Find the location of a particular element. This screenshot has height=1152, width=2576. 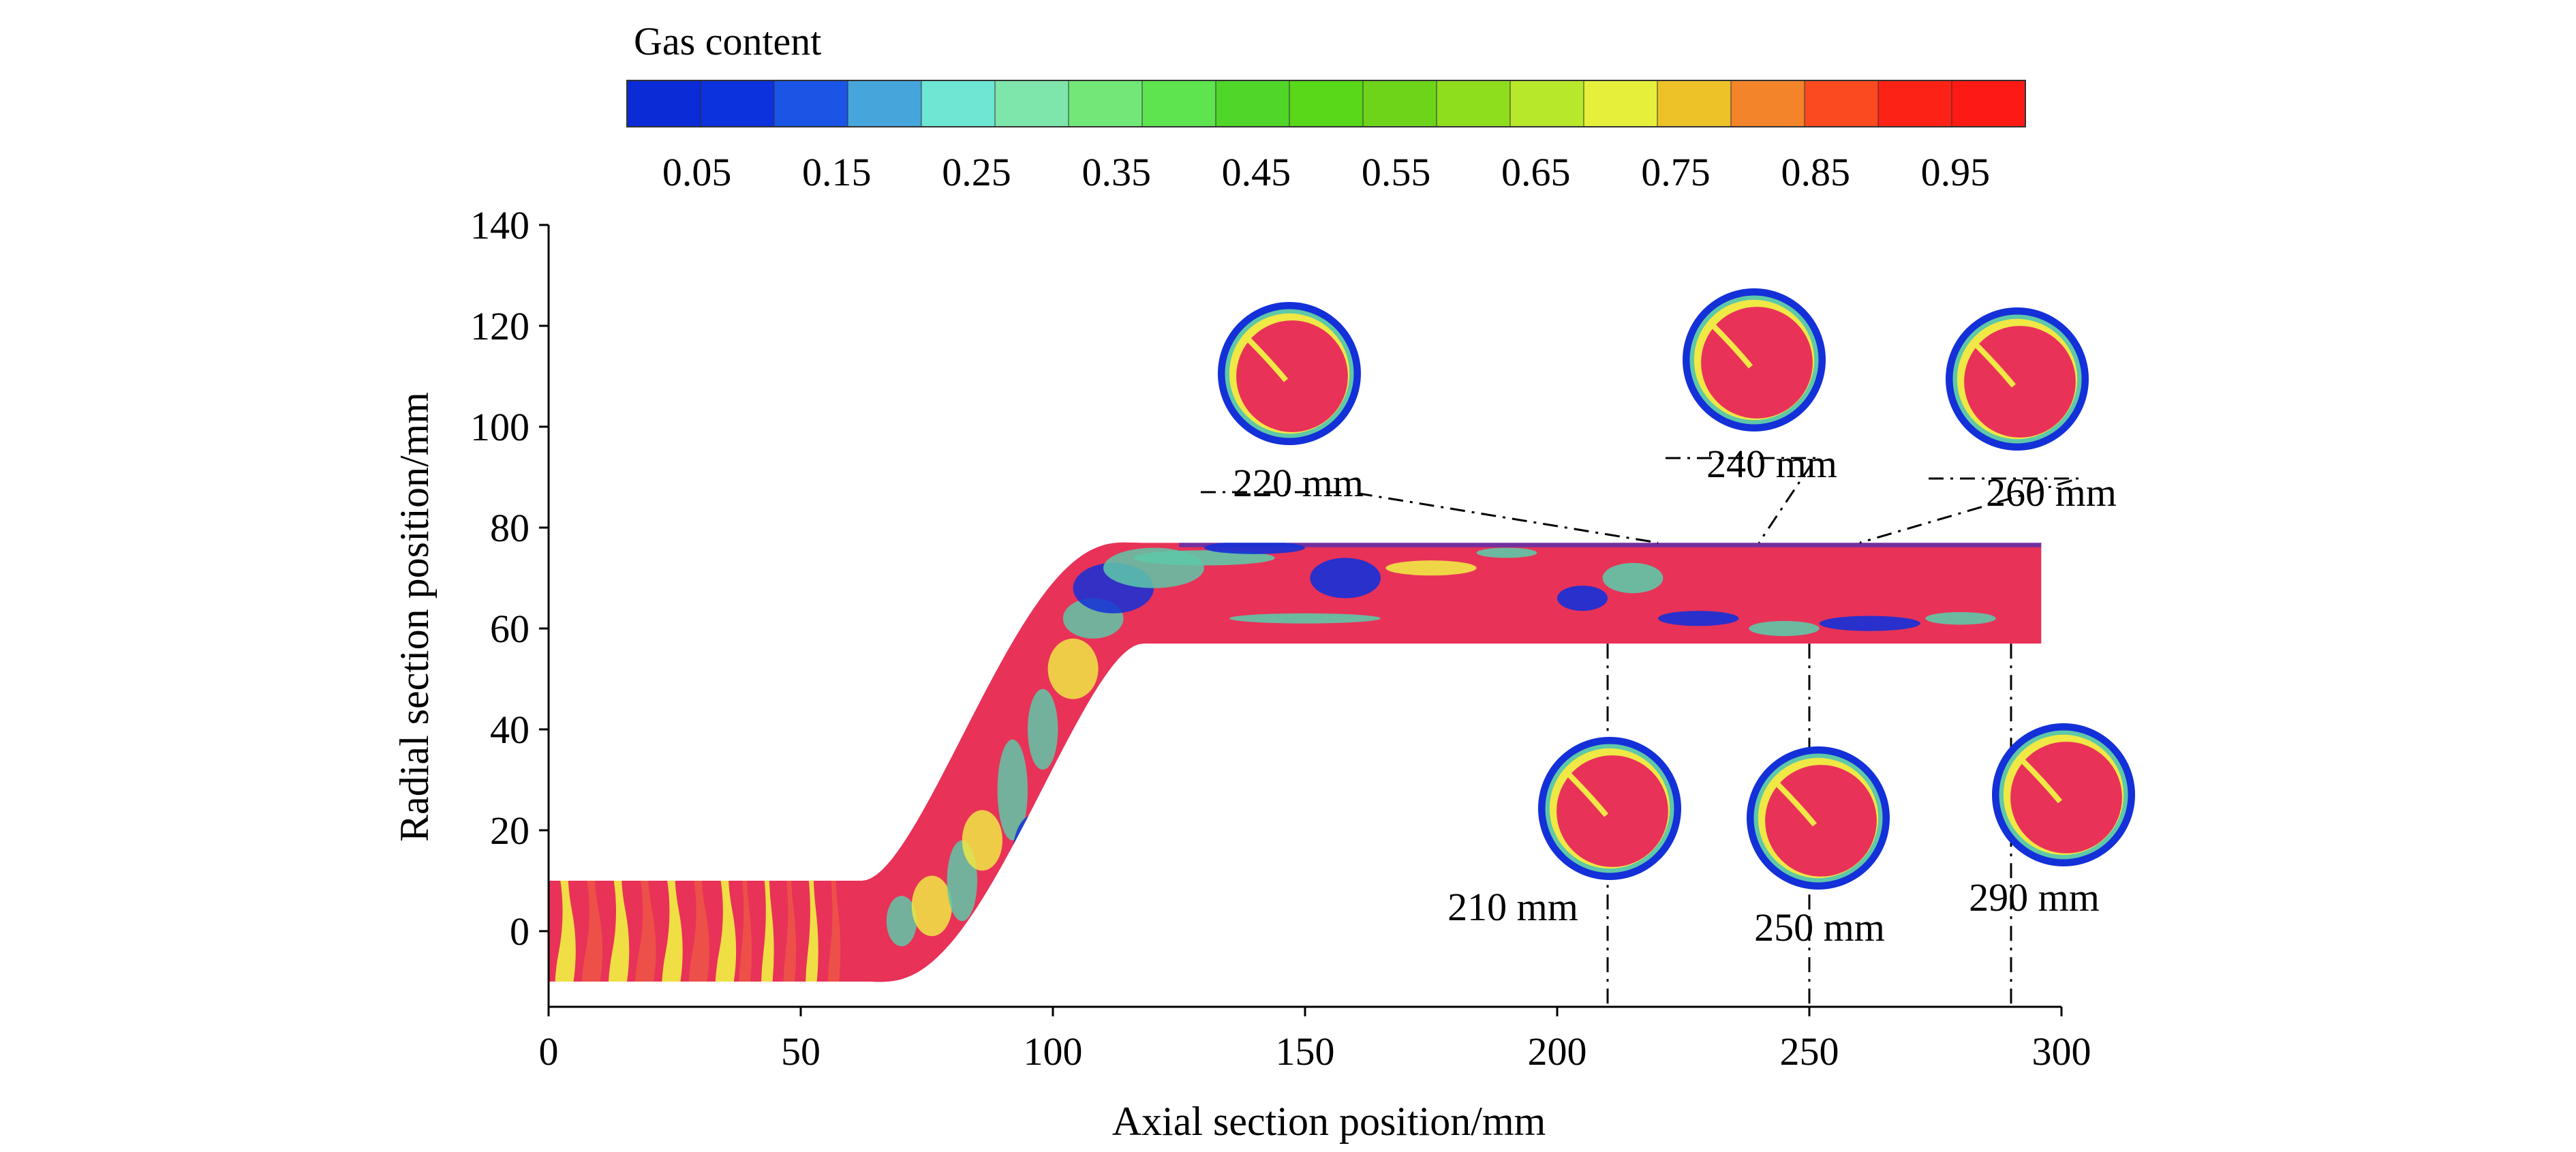

y-tick-label: 120 is located at coordinates (500, 326).